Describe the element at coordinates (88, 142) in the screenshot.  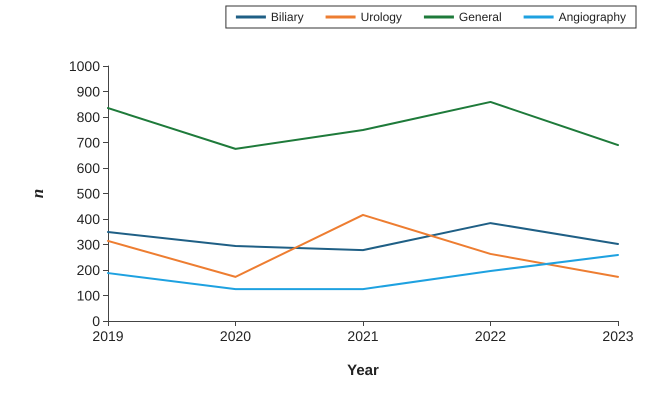
I see `y-tick-label: 700` at that location.